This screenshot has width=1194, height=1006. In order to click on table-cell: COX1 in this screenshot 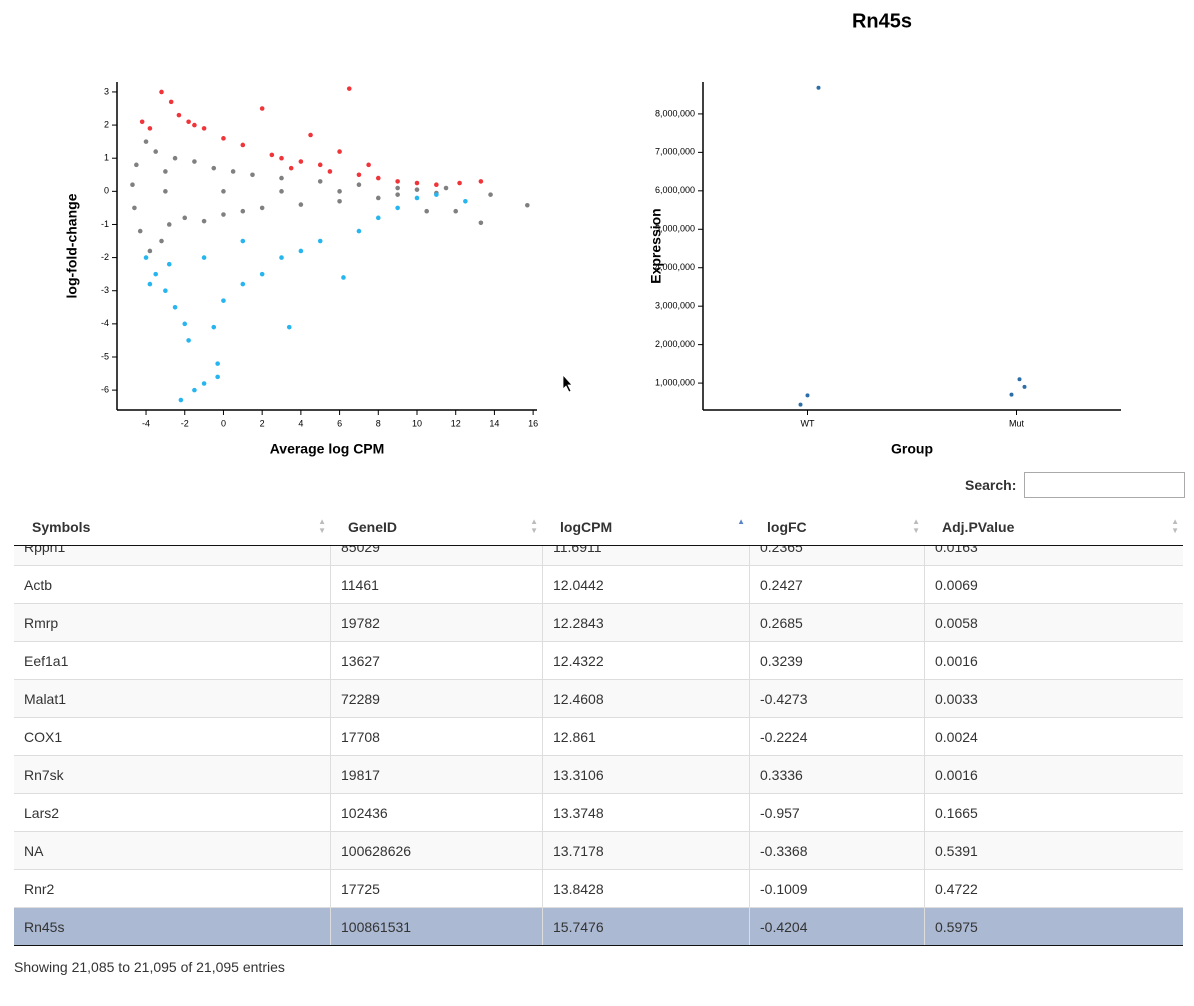, I will do `click(43, 736)`.